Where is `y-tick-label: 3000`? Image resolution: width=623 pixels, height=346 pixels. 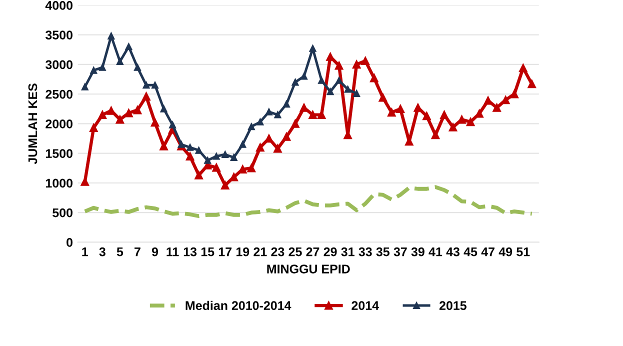
y-tick-label: 3000 is located at coordinates (59, 65).